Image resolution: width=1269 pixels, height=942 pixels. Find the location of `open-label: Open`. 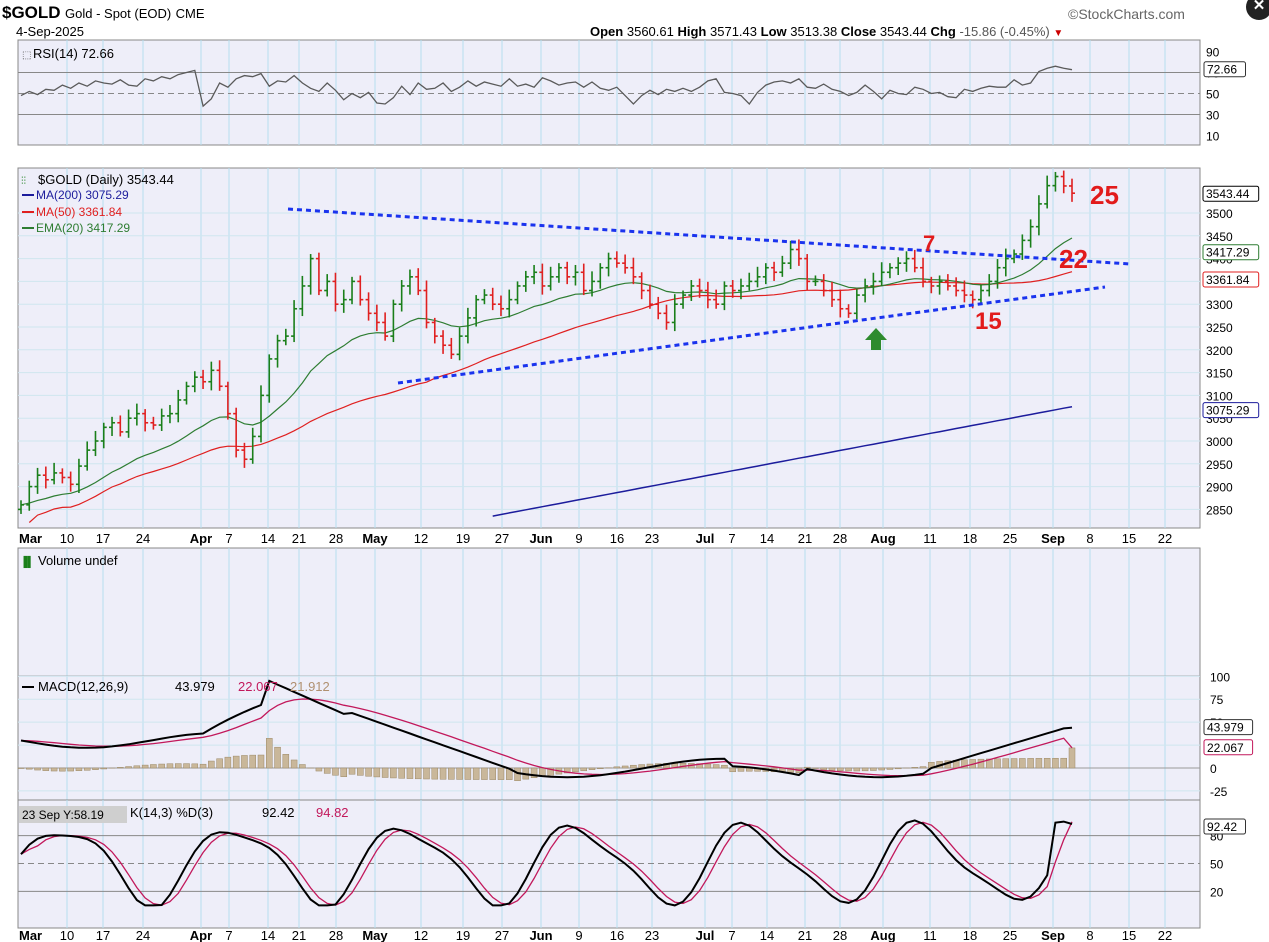

open-label: Open is located at coordinates (607, 31).